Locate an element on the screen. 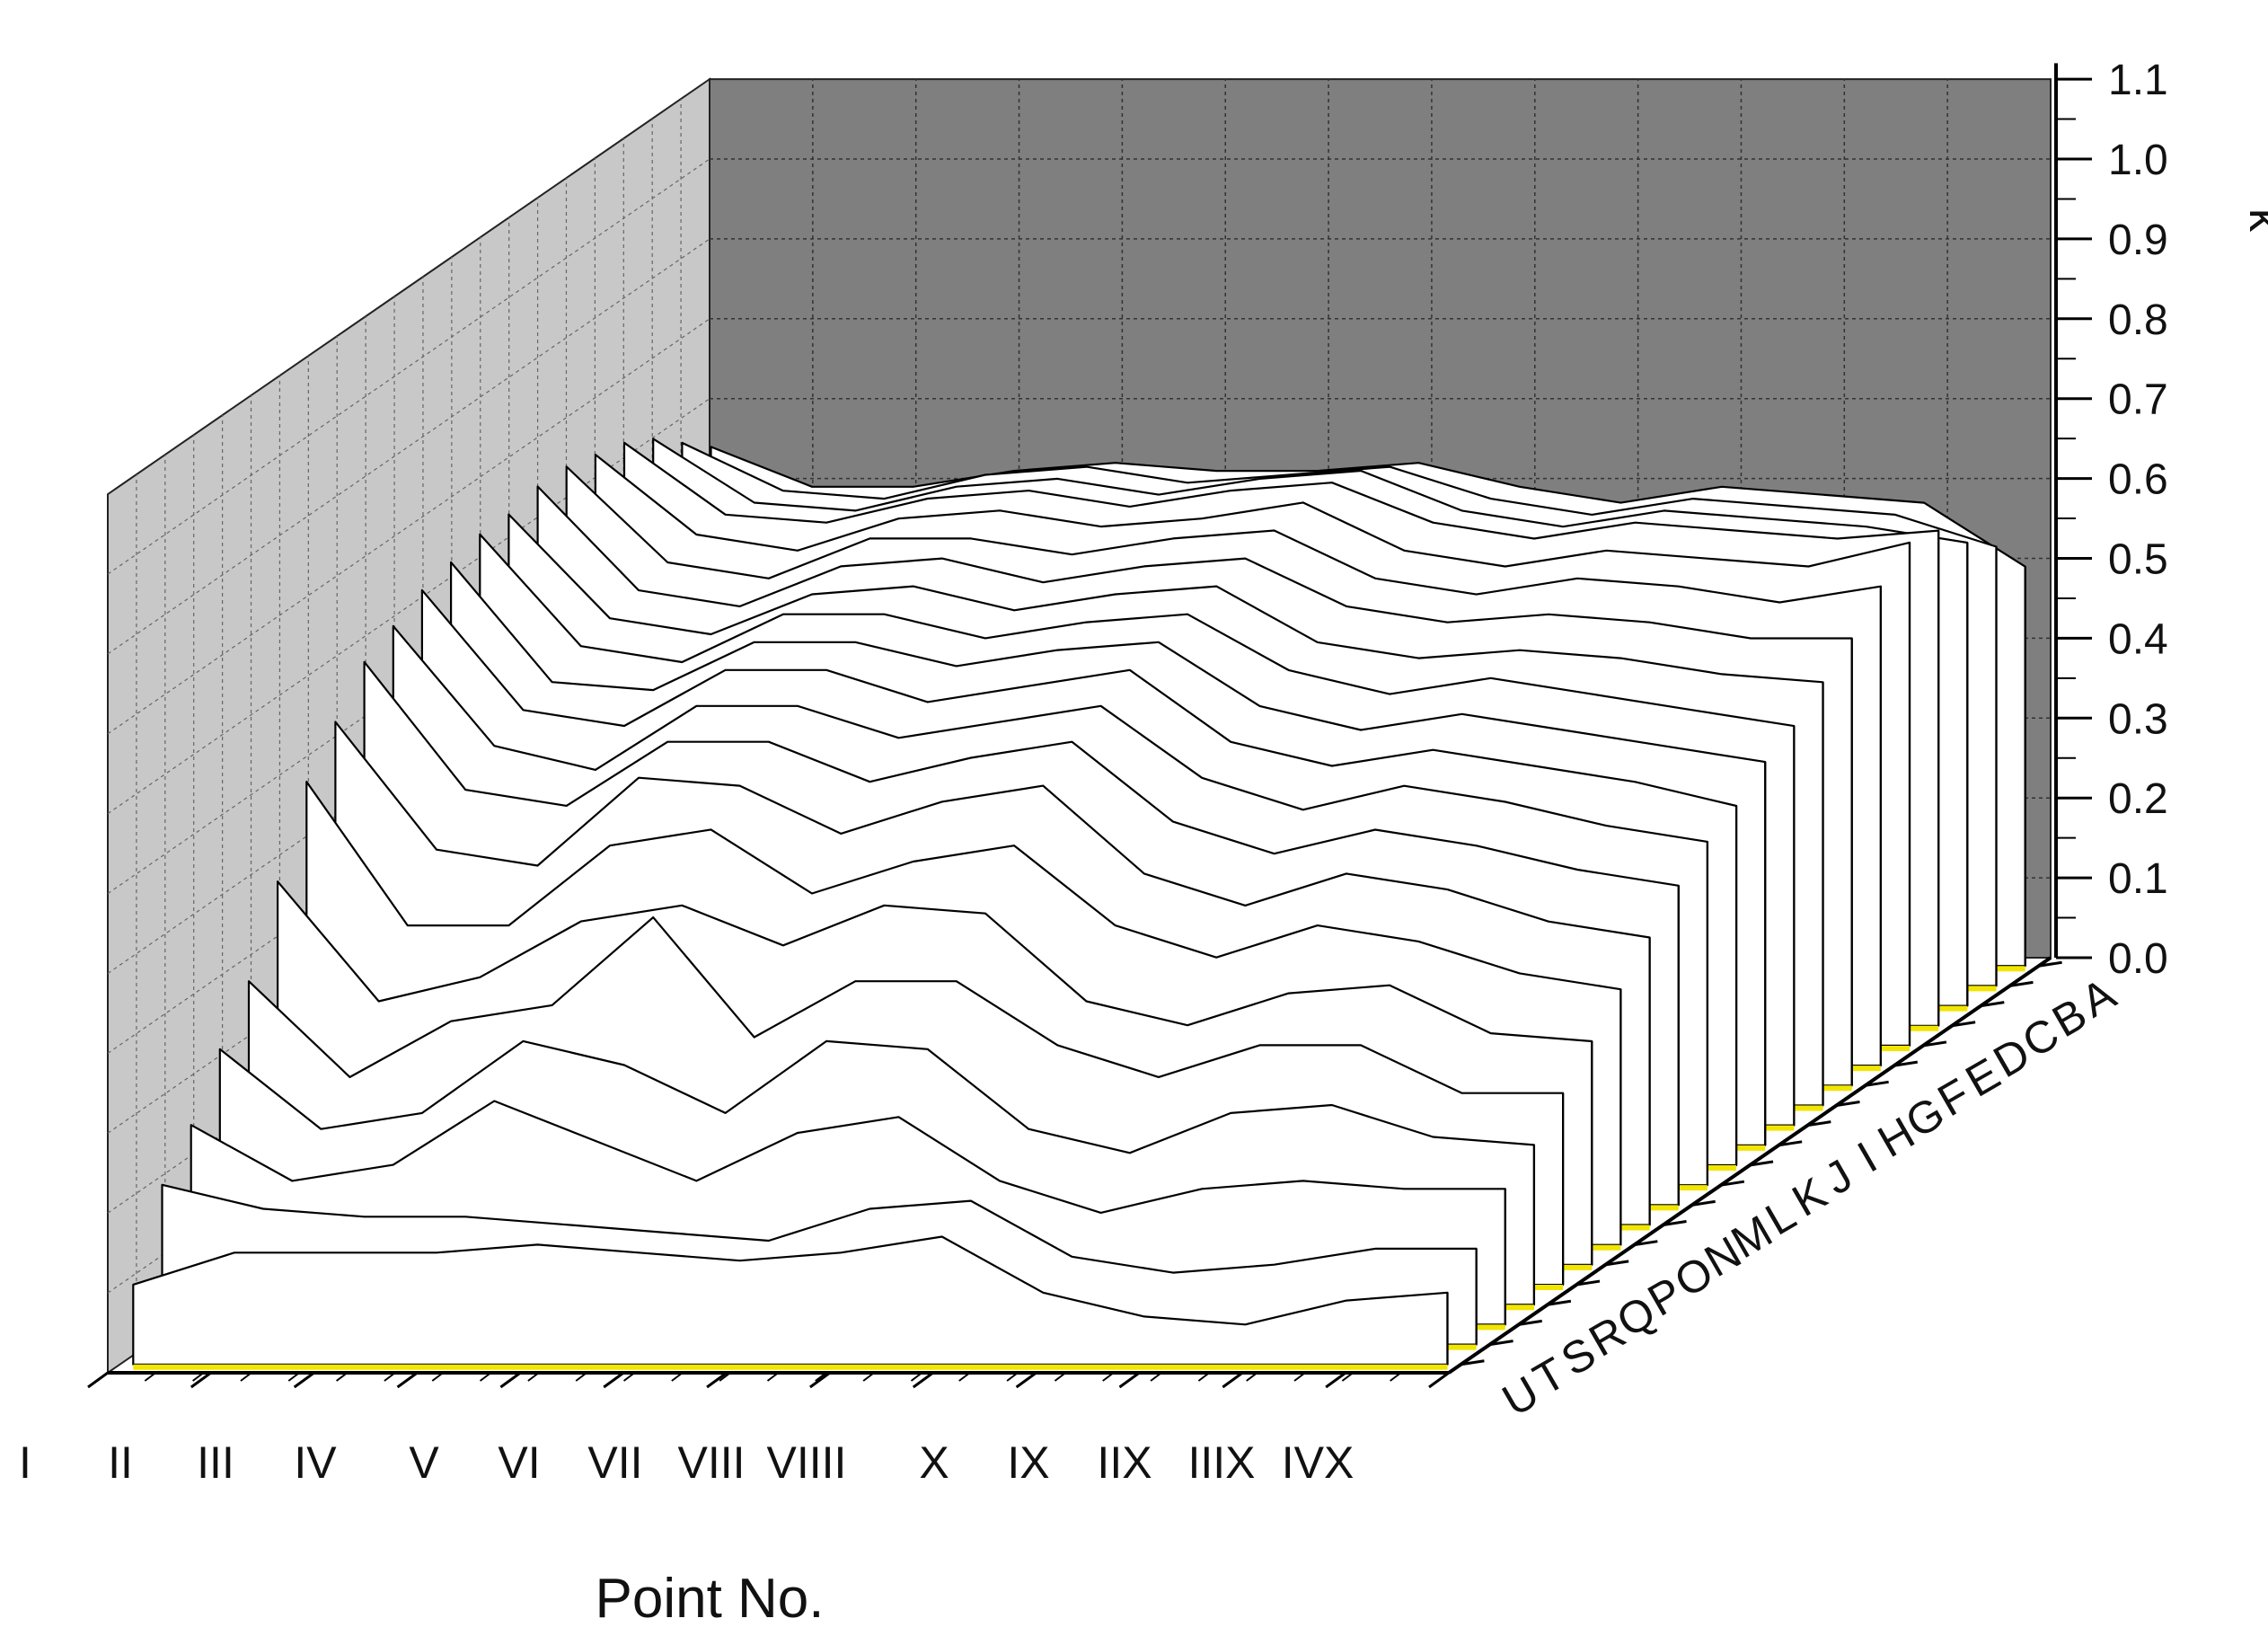 The height and width of the screenshot is (1636, 2268). z-tick-label: 0.4 is located at coordinates (2138, 639).